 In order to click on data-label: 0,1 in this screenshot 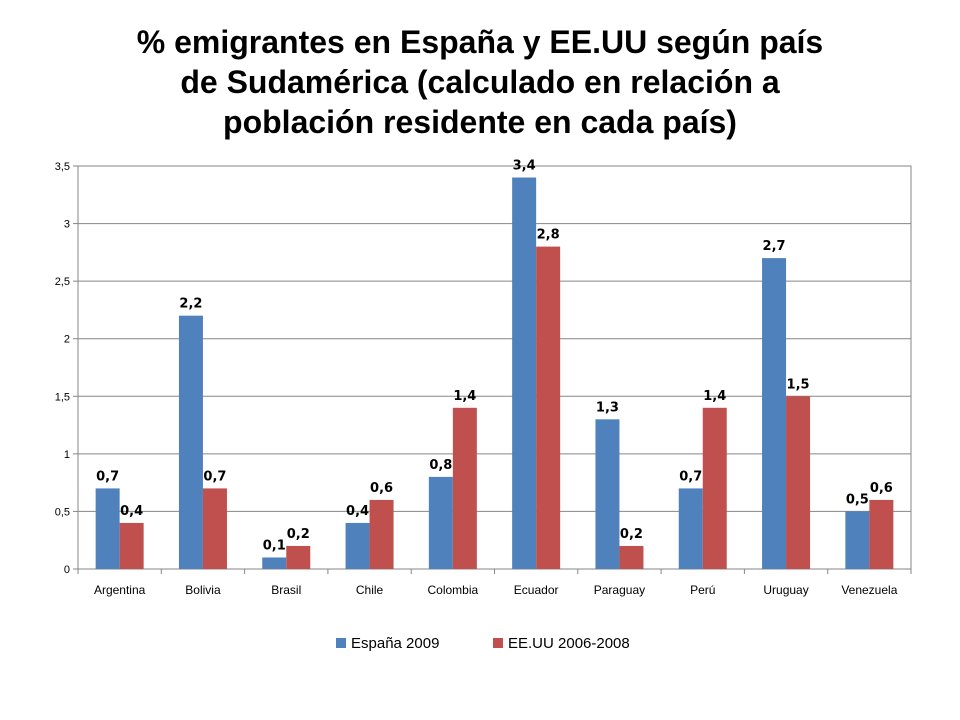, I will do `click(274, 545)`.